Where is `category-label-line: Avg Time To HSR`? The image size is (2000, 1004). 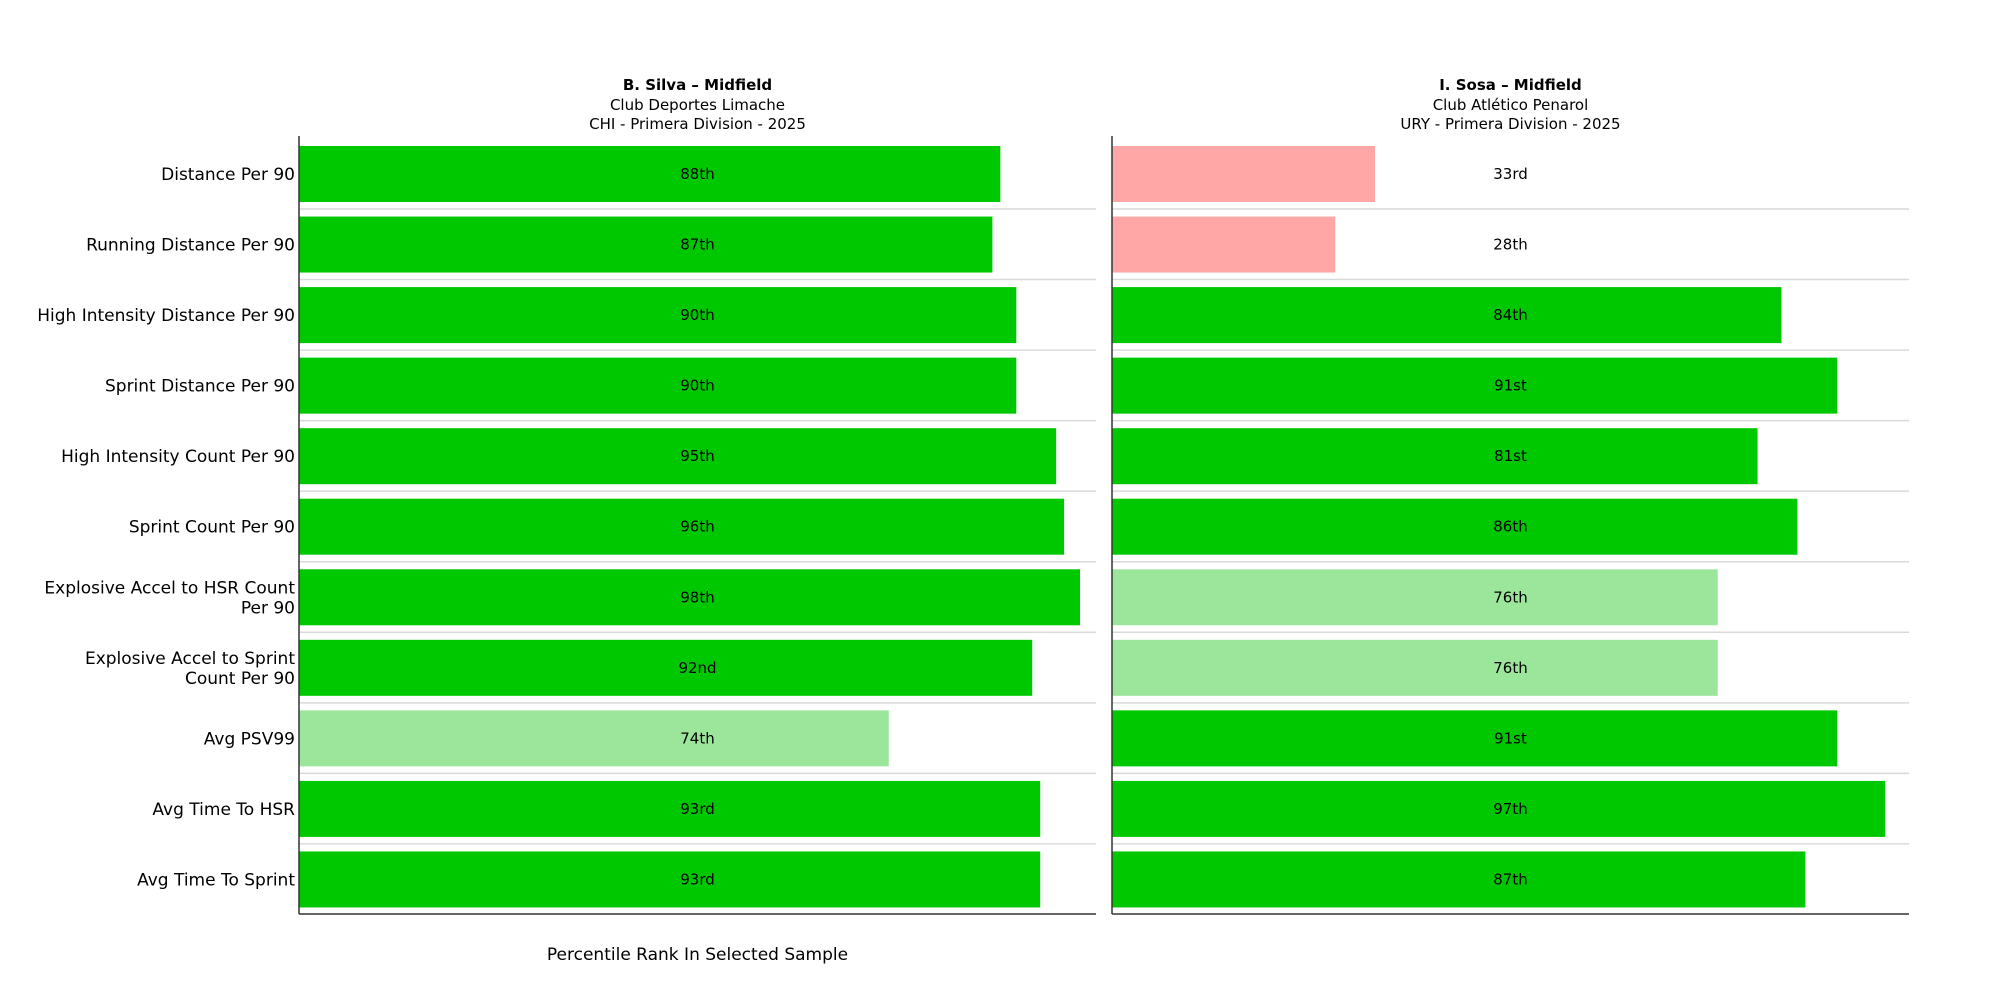 category-label-line: Avg Time To HSR is located at coordinates (223, 810).